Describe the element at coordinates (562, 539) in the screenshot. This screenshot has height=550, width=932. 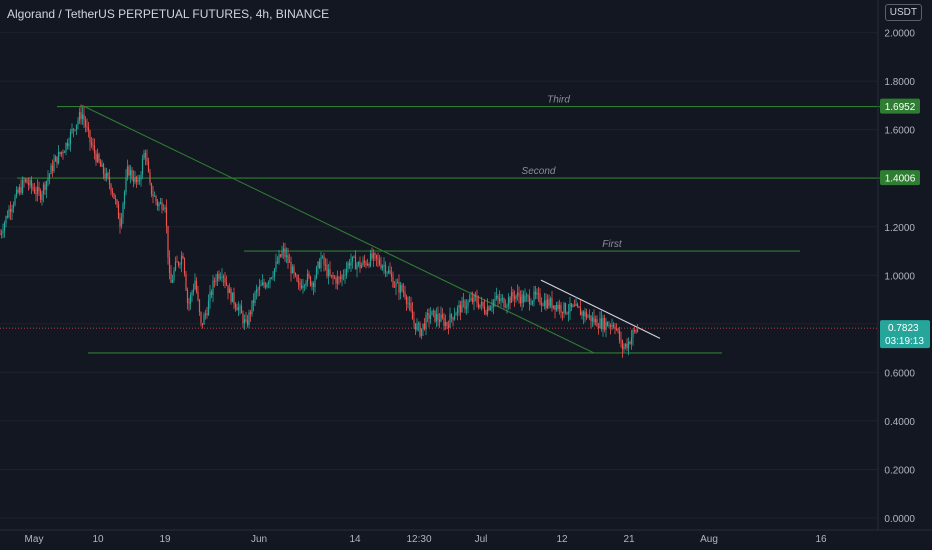
I see `x-tick-label: 12` at that location.